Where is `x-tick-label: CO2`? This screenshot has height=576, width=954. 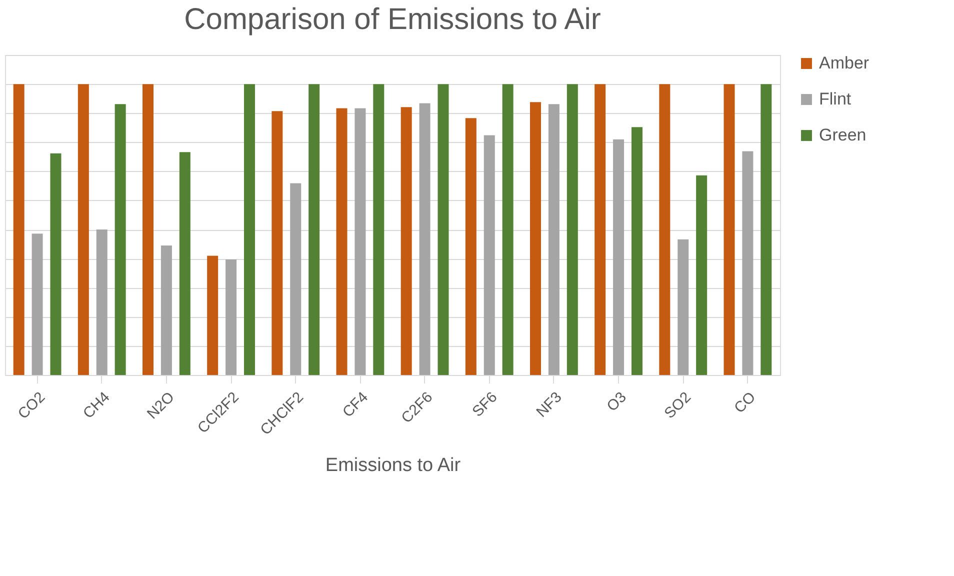 x-tick-label: CO2 is located at coordinates (31, 405).